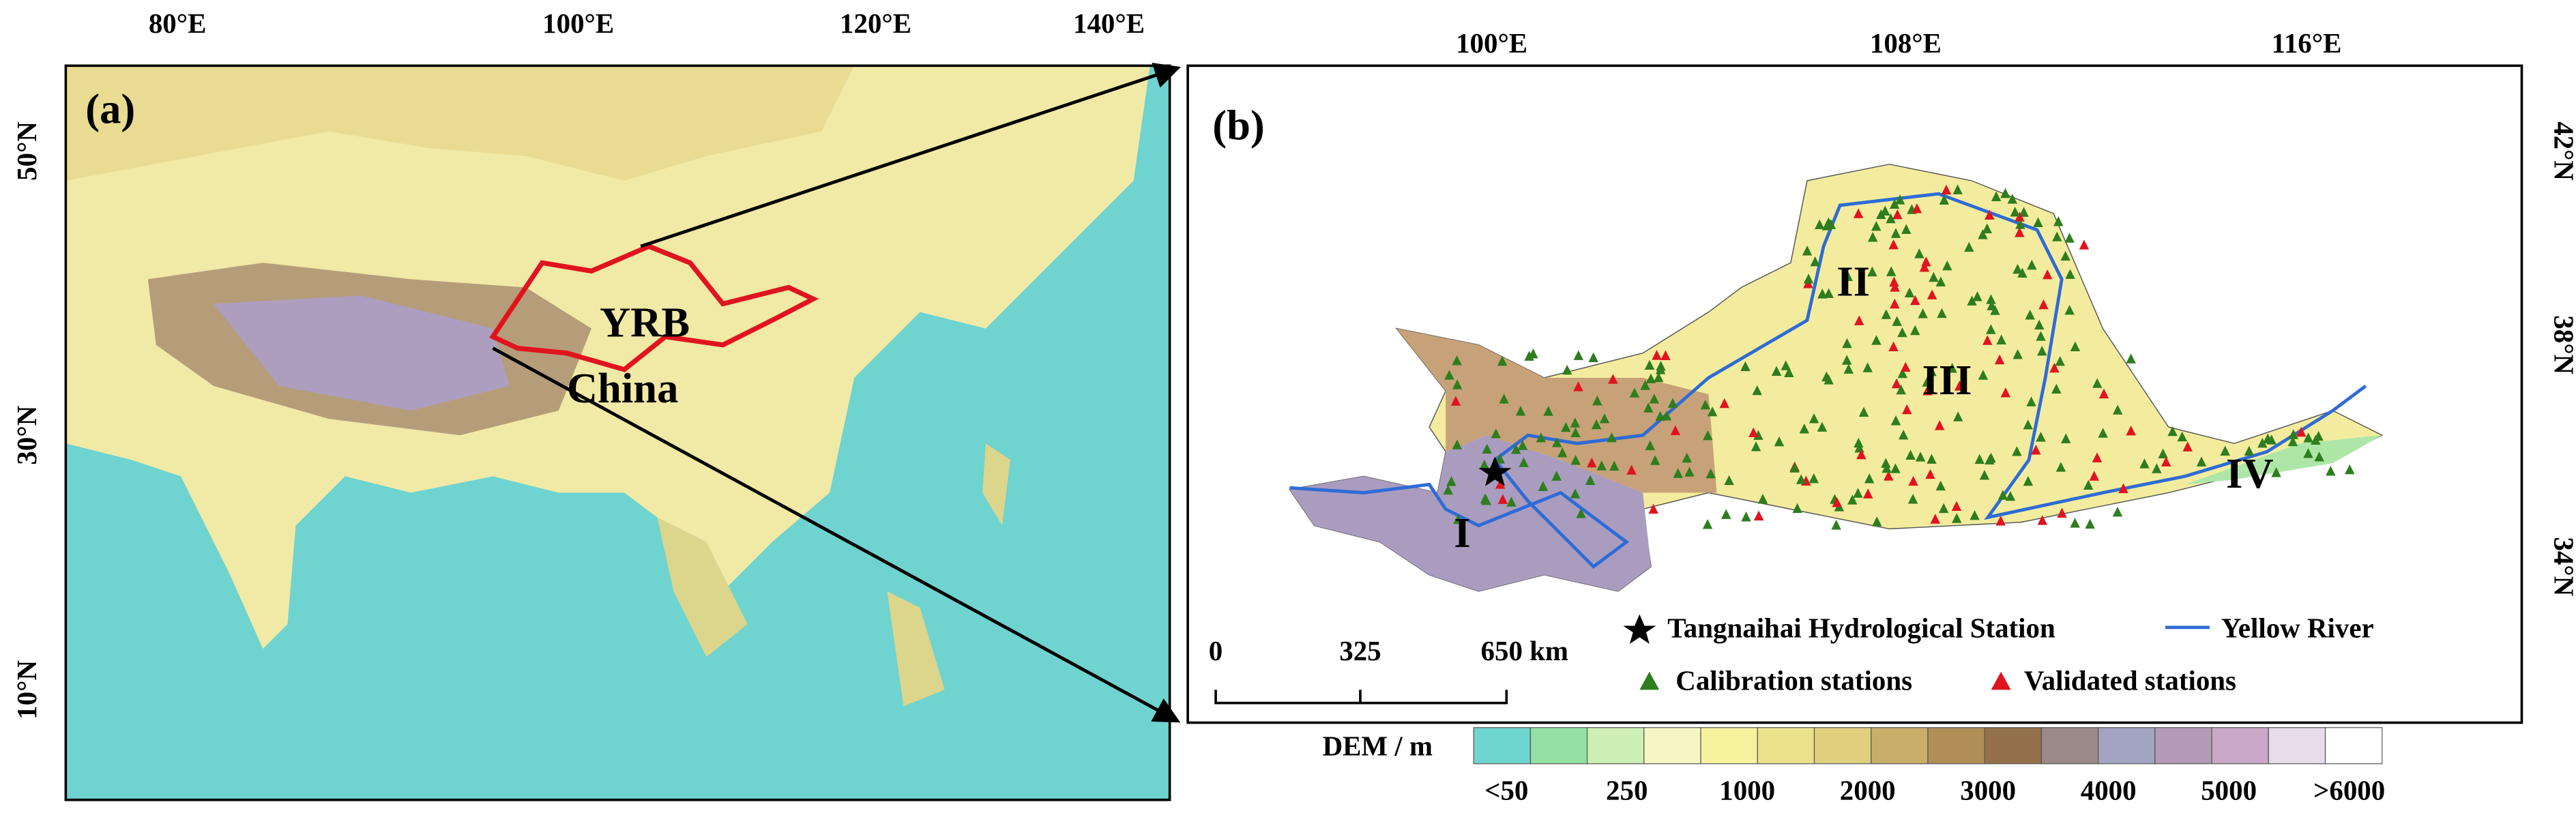 The height and width of the screenshot is (813, 2576). Describe the element at coordinates (1462, 533) in the screenshot. I see `region-label: I` at that location.